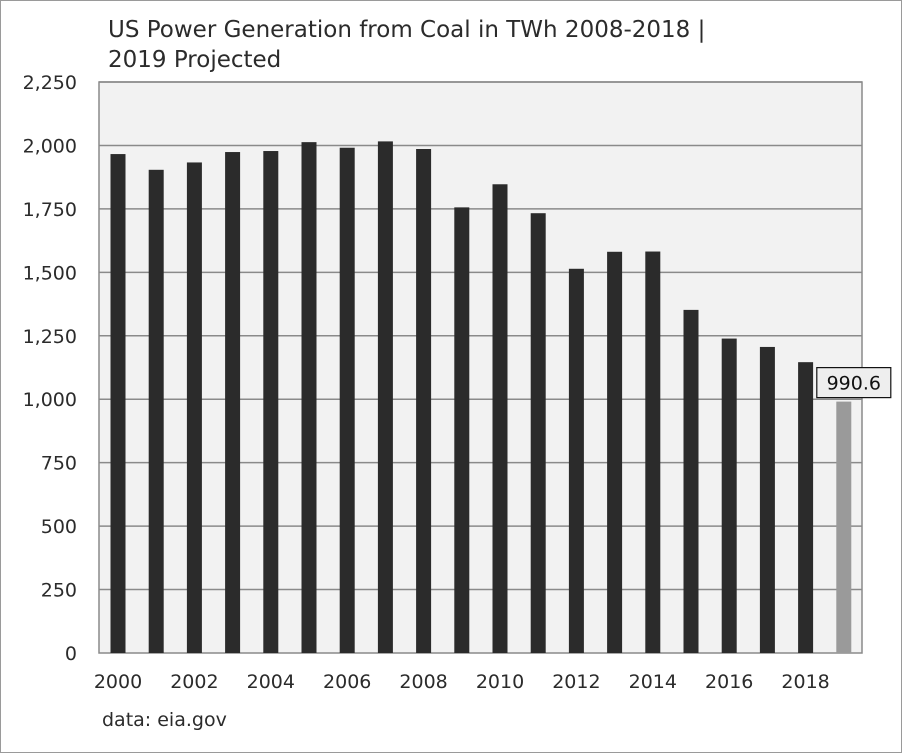 The width and height of the screenshot is (902, 753). I want to click on y-tick-label: 2,000, so click(50, 146).